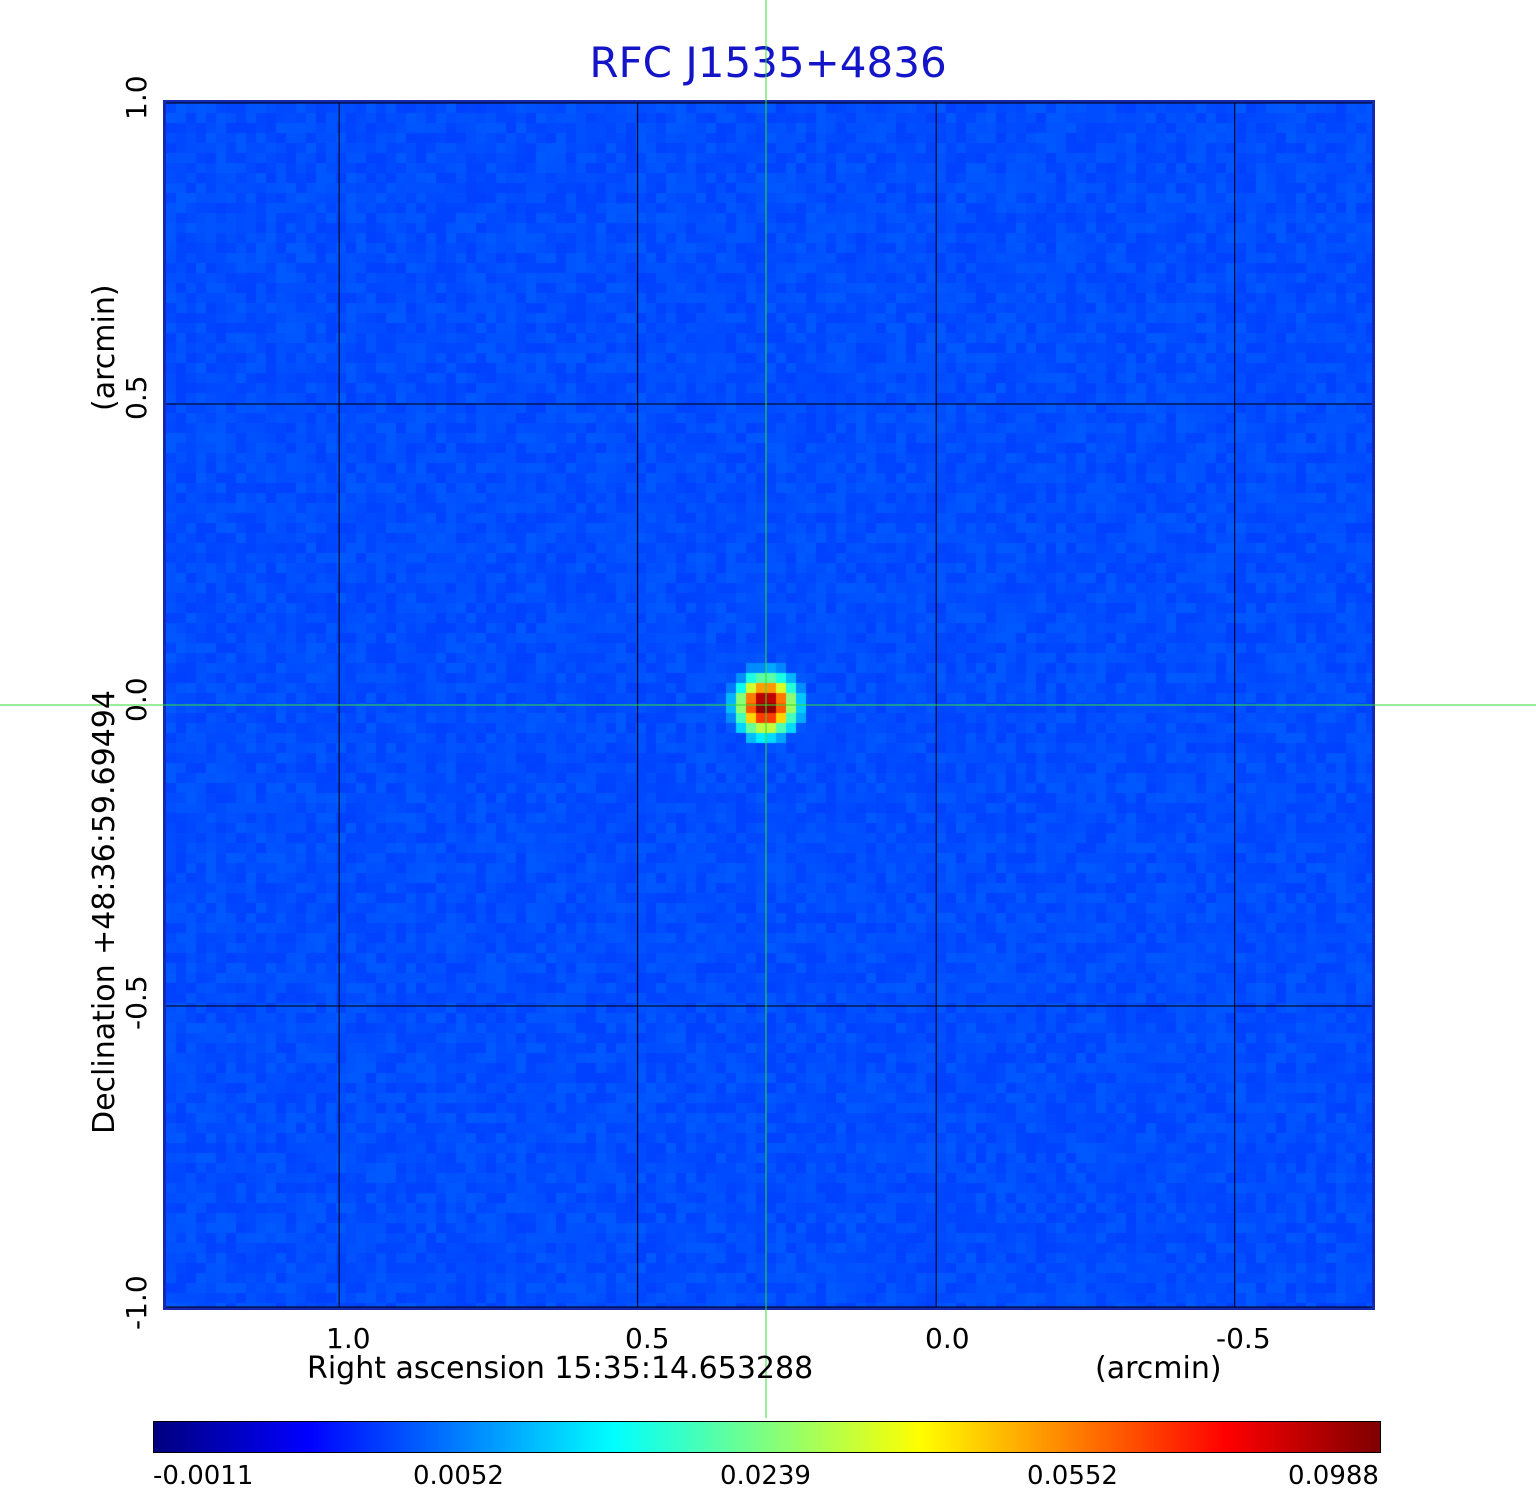 This screenshot has height=1511, width=1536. I want to click on x-axis-unit: (arcmin), so click(1158, 1368).